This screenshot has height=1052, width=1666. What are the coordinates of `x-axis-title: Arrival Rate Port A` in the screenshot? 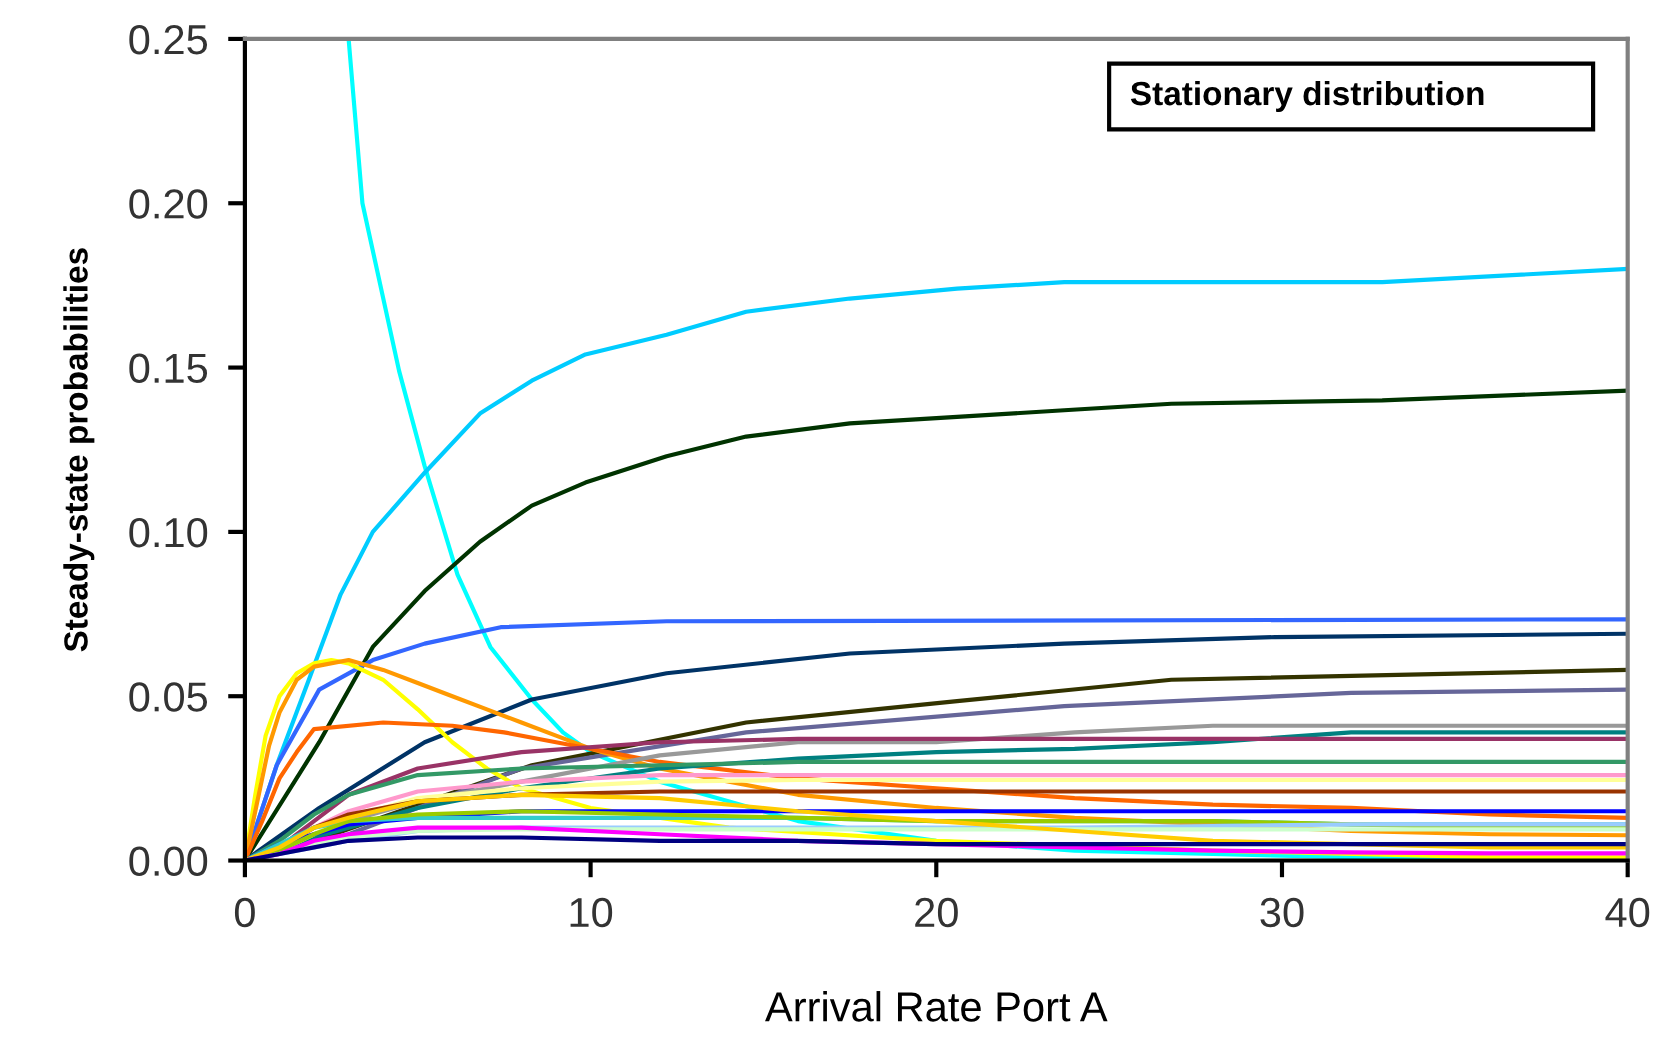 It's located at (936, 1006).